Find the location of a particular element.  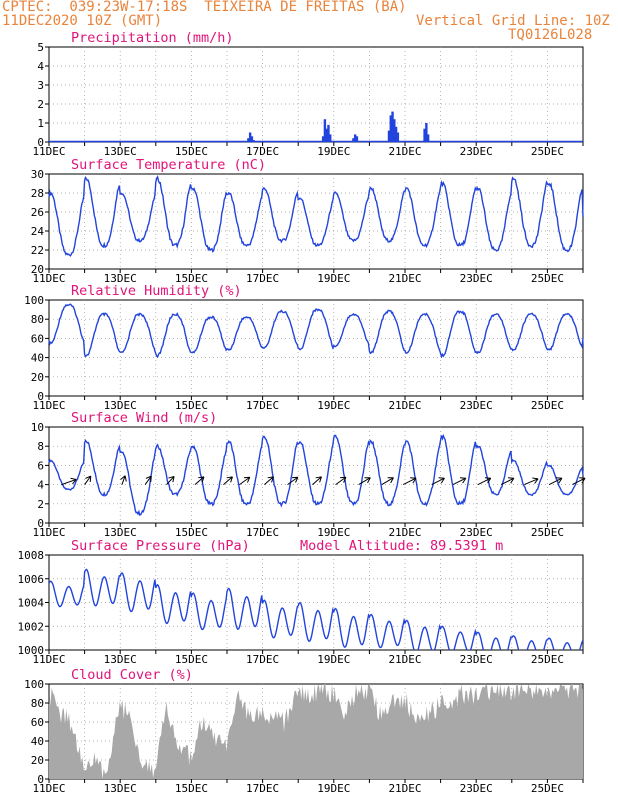

panel-title: Cloud Cover (%) is located at coordinates (132, 675).